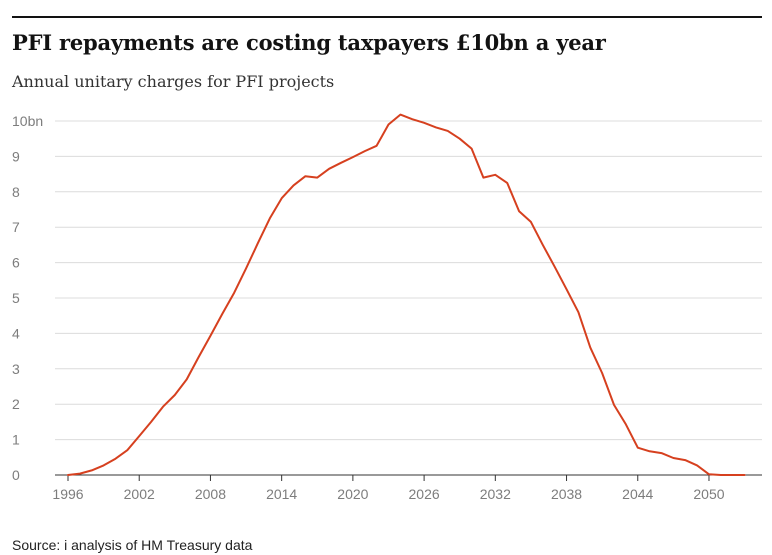 The width and height of the screenshot is (772, 555). Describe the element at coordinates (407, 488) in the screenshot. I see `x-axis: 1996 2002 2008 2014 2020 2026 2032 2038 2044 2050` at that location.